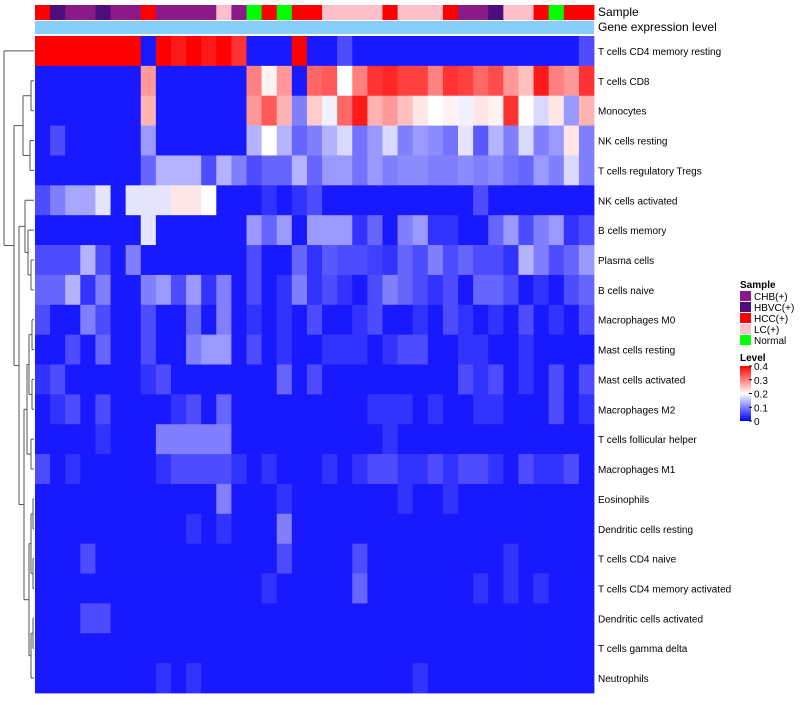 The height and width of the screenshot is (705, 800). I want to click on legend-swatch, so click(745, 329).